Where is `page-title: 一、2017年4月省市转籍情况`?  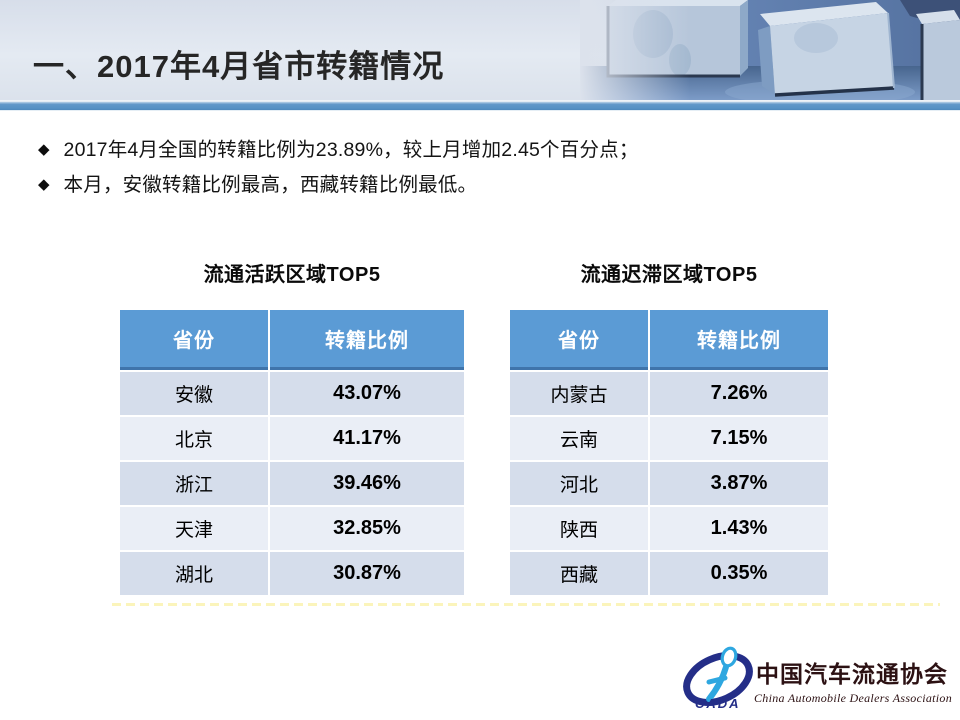 page-title: 一、2017年4月省市转籍情况 is located at coordinates (239, 66).